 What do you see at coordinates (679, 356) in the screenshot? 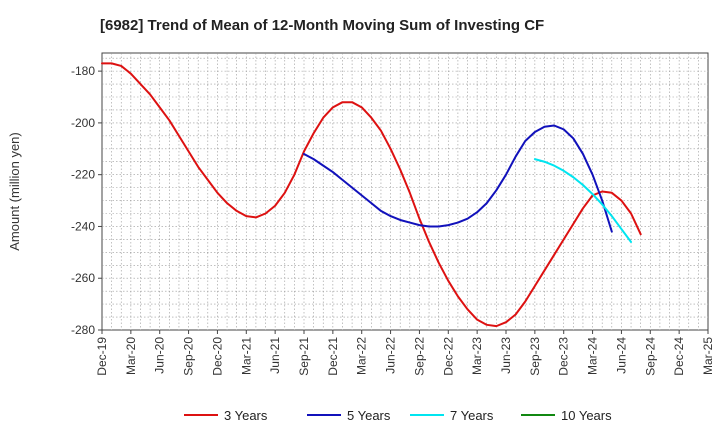
I see `x-tick-label: Dec-24` at bounding box center [679, 356].